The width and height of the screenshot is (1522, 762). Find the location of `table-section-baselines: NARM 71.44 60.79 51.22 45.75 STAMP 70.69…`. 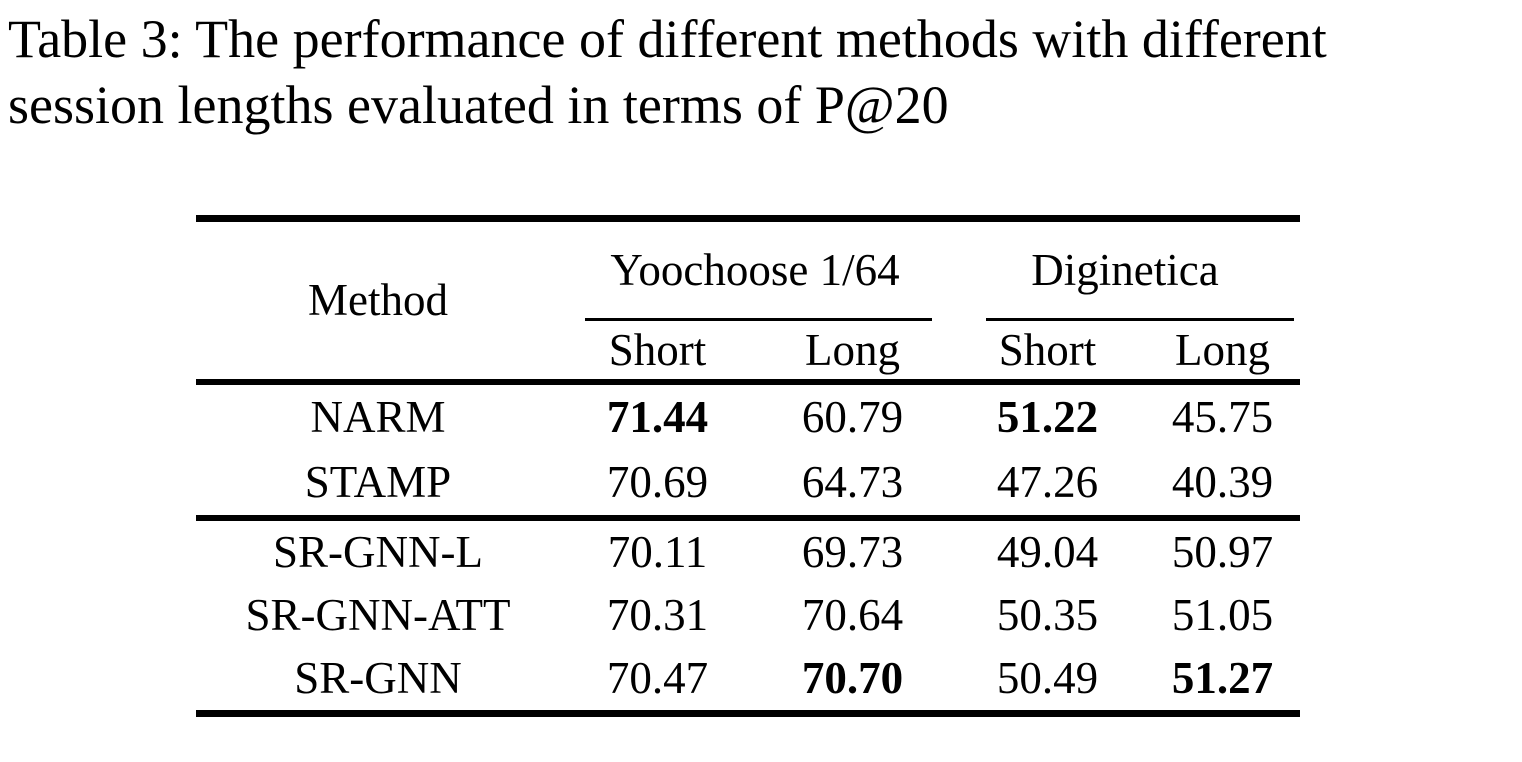

table-section-baselines: NARM 71.44 60.79 51.22 45.75 STAMP 70.69… is located at coordinates (748, 450).